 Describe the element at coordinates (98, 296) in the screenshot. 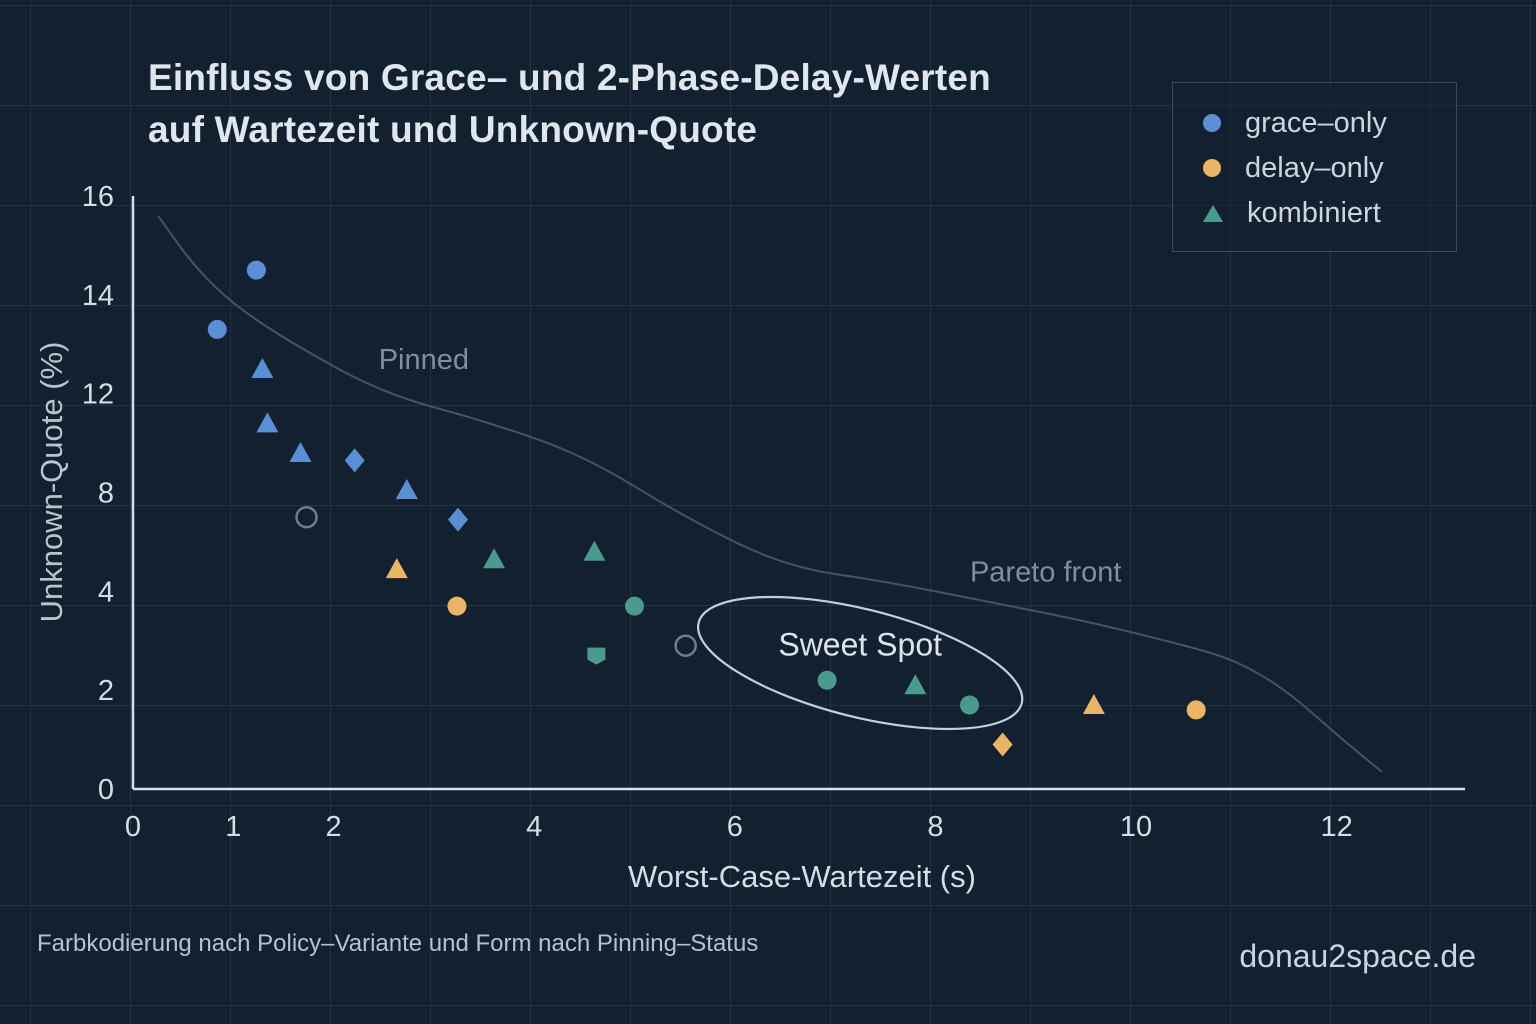

I see `y-tick-label: 14` at that location.